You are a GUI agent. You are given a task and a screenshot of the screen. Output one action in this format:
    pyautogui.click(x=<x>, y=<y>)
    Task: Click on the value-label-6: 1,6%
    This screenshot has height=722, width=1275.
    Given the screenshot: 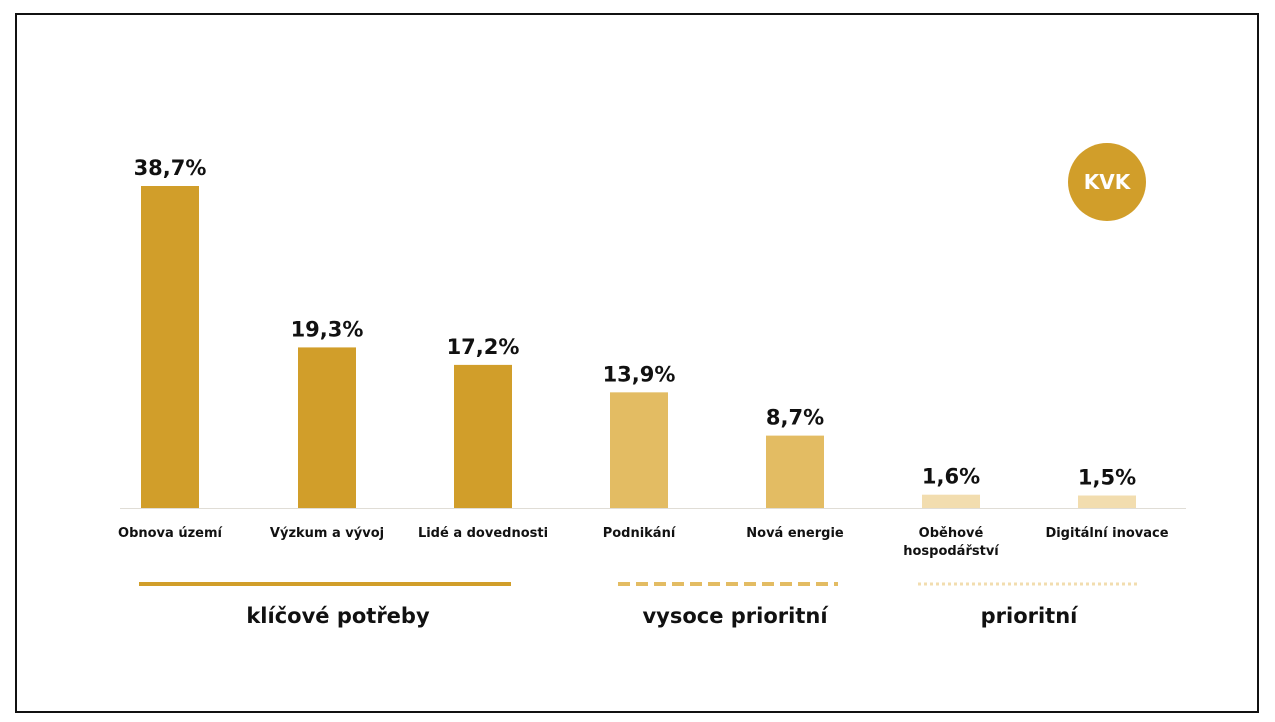 What is the action you would take?
    pyautogui.click(x=951, y=477)
    